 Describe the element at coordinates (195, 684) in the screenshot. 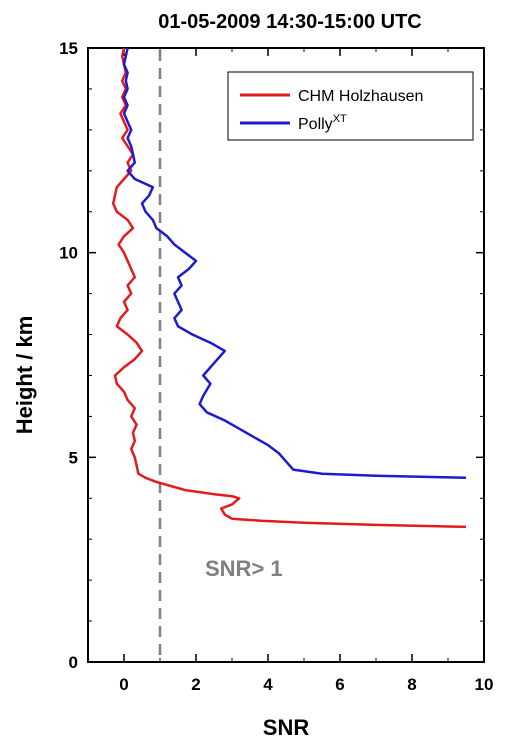

I see `x-tick-label: 2` at that location.